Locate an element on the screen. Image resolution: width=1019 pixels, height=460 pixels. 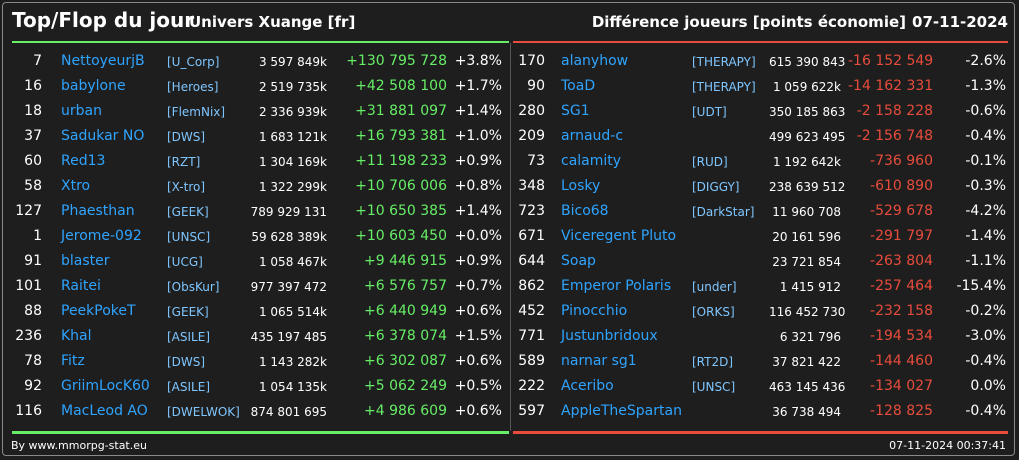
player-points: 350 185 863 is located at coordinates (807, 112).